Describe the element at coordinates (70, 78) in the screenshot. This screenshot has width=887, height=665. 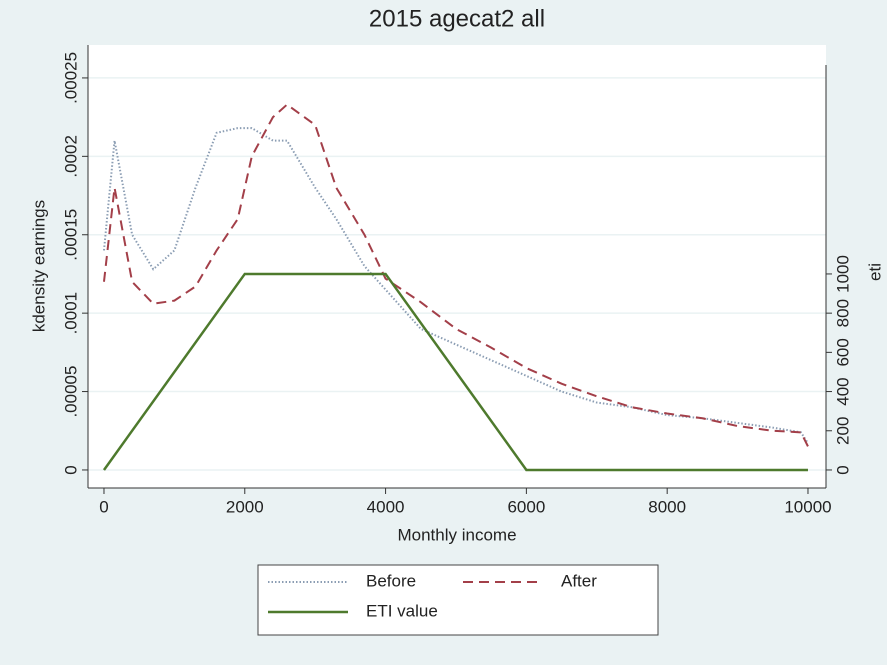
I see `y-tick-label: .00025` at that location.